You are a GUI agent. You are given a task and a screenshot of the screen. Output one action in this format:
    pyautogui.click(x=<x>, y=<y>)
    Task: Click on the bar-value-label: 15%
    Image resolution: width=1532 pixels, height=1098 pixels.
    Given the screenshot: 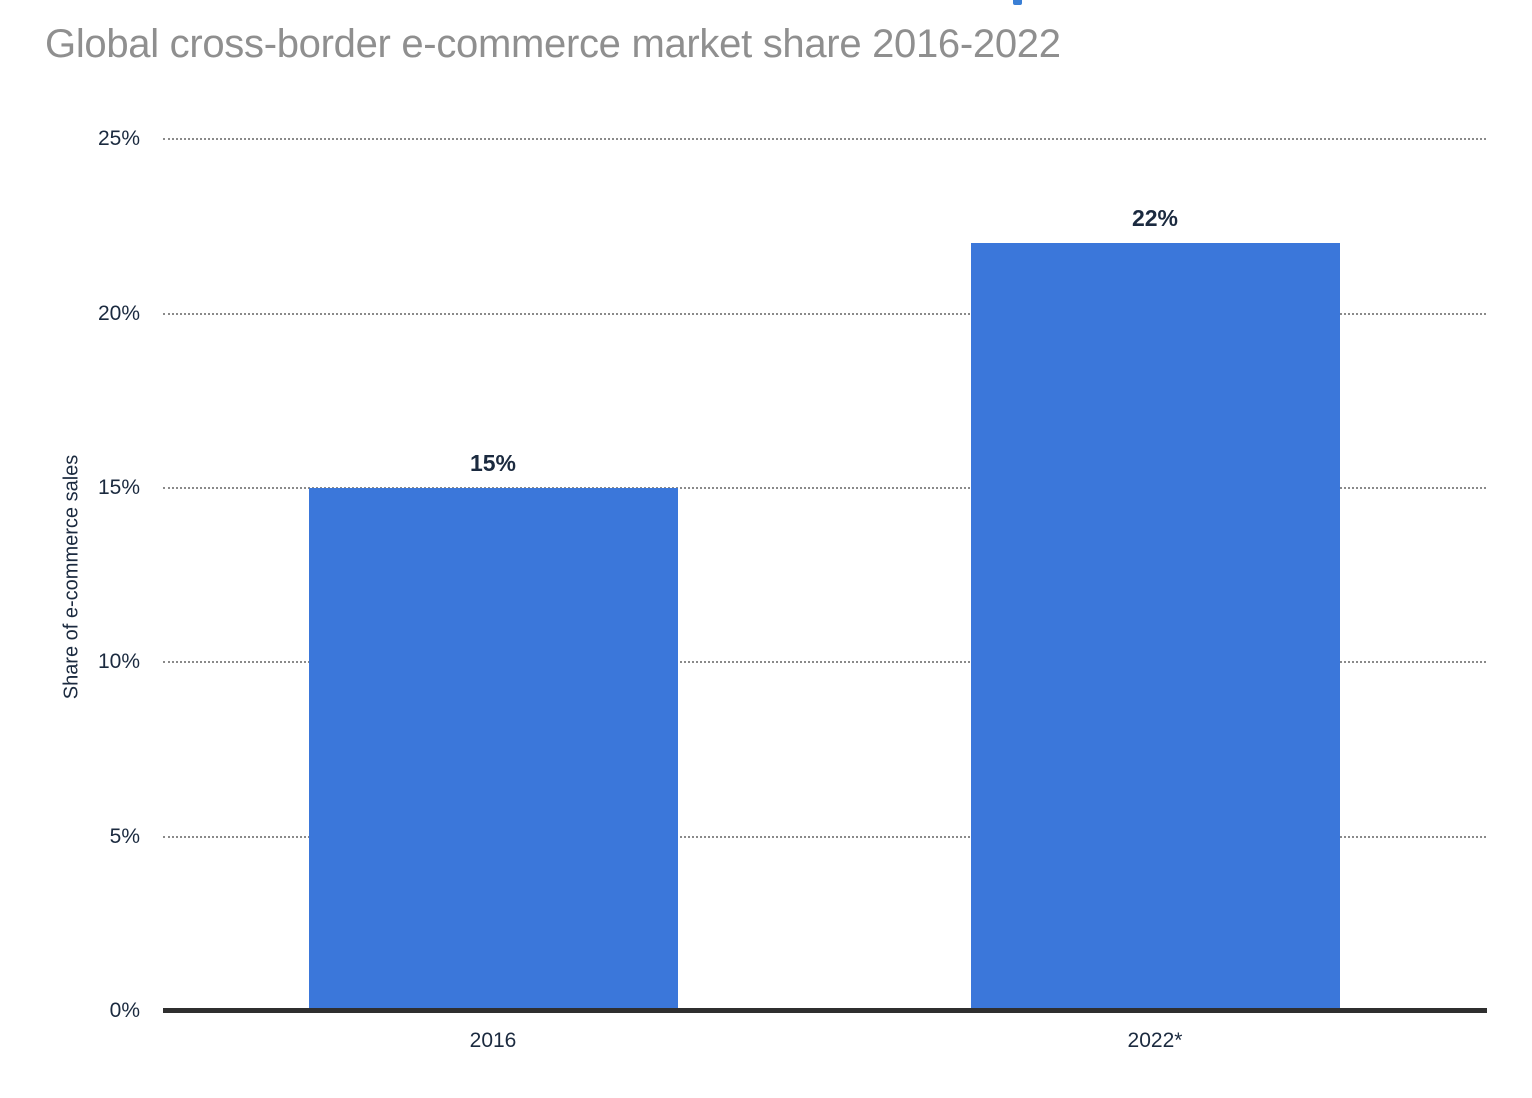 What is the action you would take?
    pyautogui.click(x=493, y=463)
    